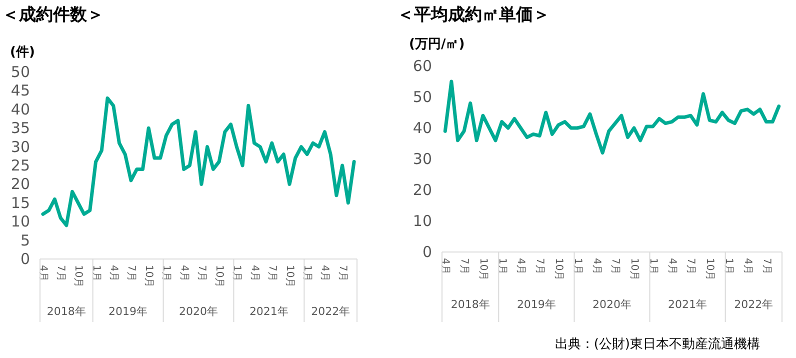  What do you see at coordinates (22, 52) in the screenshot?
I see `y-axis-title: (件)` at bounding box center [22, 52].